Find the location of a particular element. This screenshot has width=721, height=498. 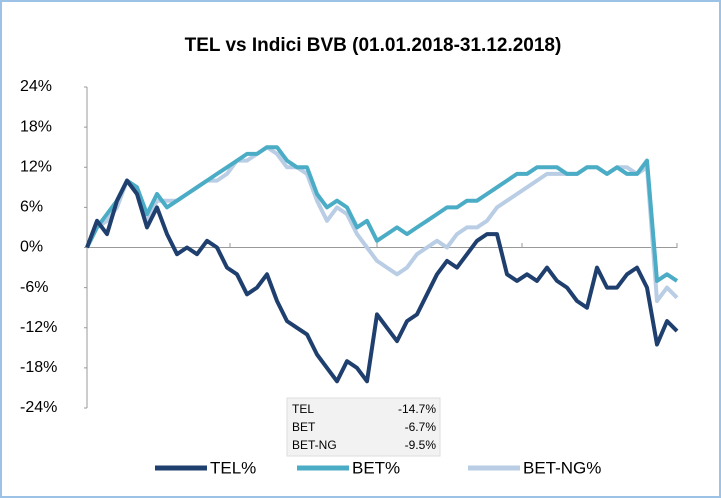

y-tick-label: -12% is located at coordinates (38, 327).